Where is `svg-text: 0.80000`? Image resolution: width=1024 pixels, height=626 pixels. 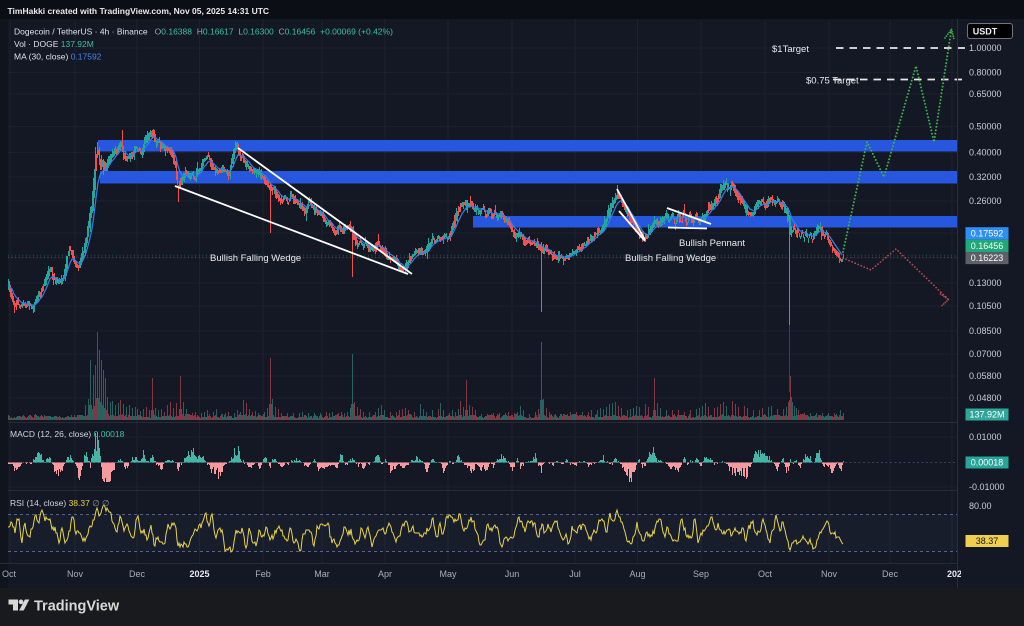 svg-text: 0.80000 is located at coordinates (985, 73).